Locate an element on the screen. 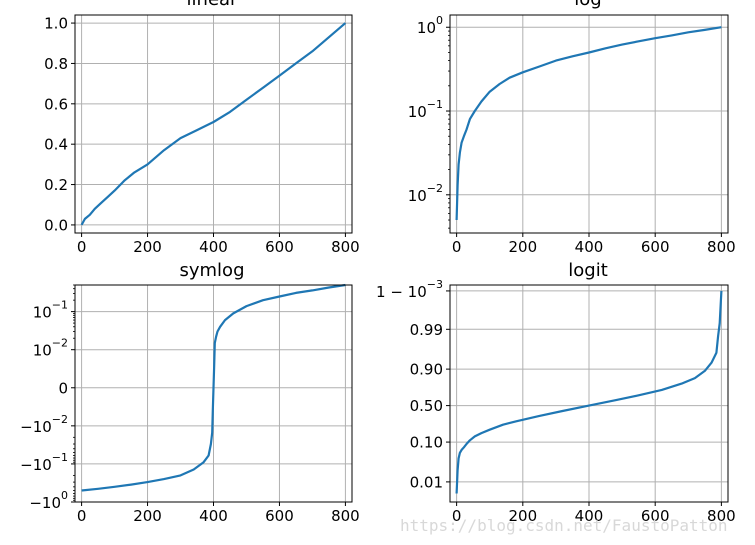 The image size is (755, 545). y-tick-label: −100 is located at coordinates (48, 500).